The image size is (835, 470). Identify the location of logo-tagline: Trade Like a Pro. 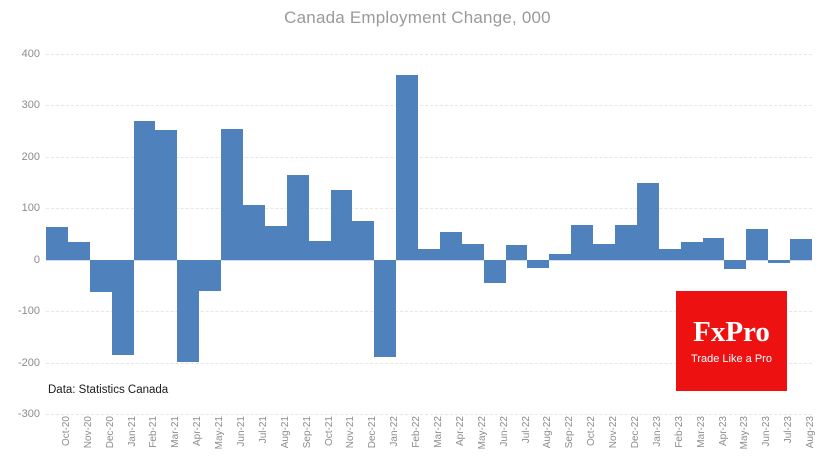
(731, 358).